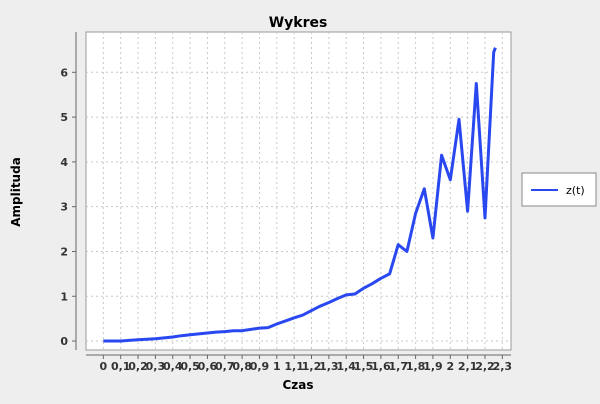 This screenshot has width=600, height=404. What do you see at coordinates (64, 207) in the screenshot?
I see `y-tick-label: 3` at bounding box center [64, 207].